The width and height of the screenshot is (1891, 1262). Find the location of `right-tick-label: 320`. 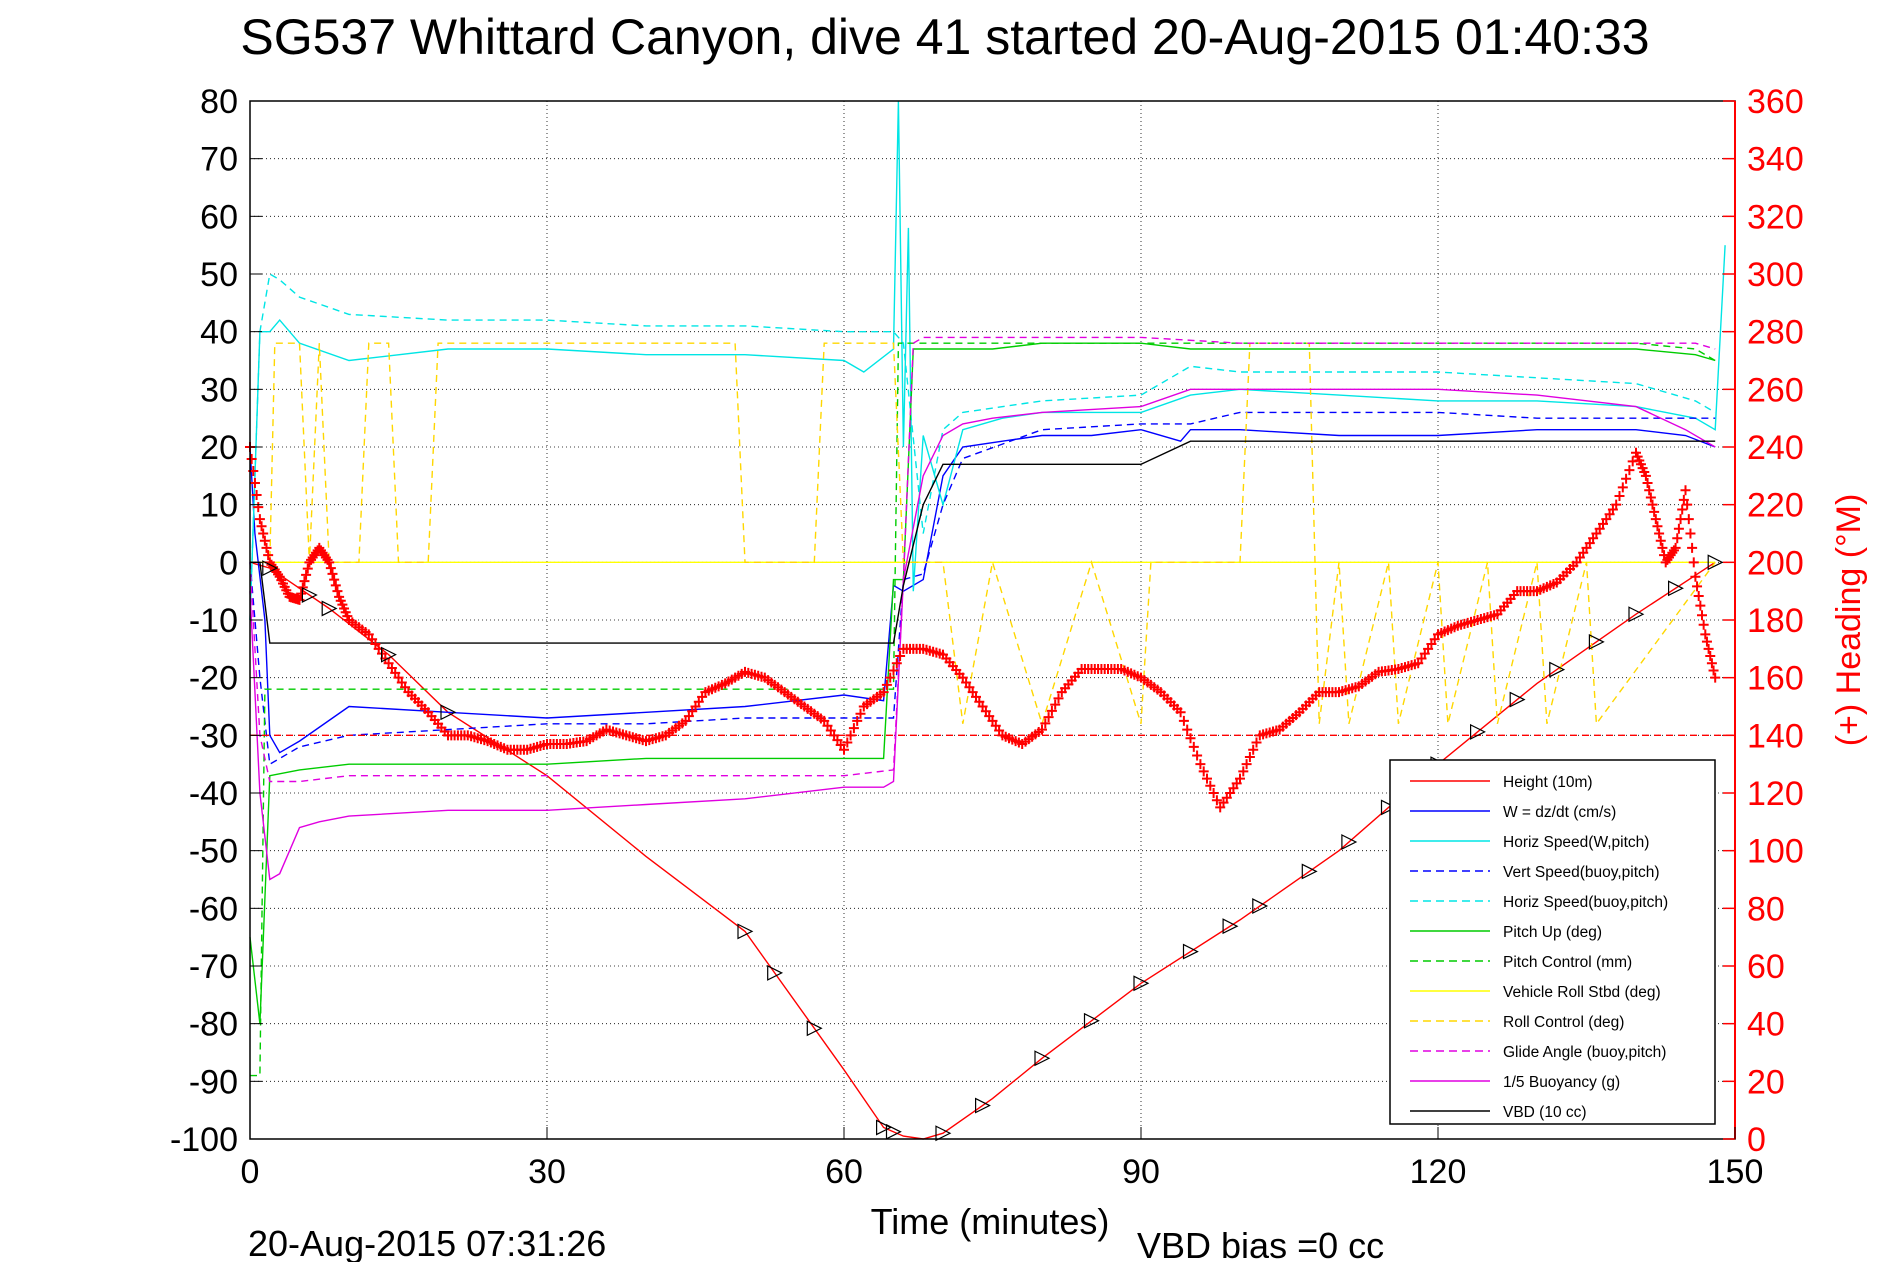

right-tick-label: 320 is located at coordinates (1775, 217).